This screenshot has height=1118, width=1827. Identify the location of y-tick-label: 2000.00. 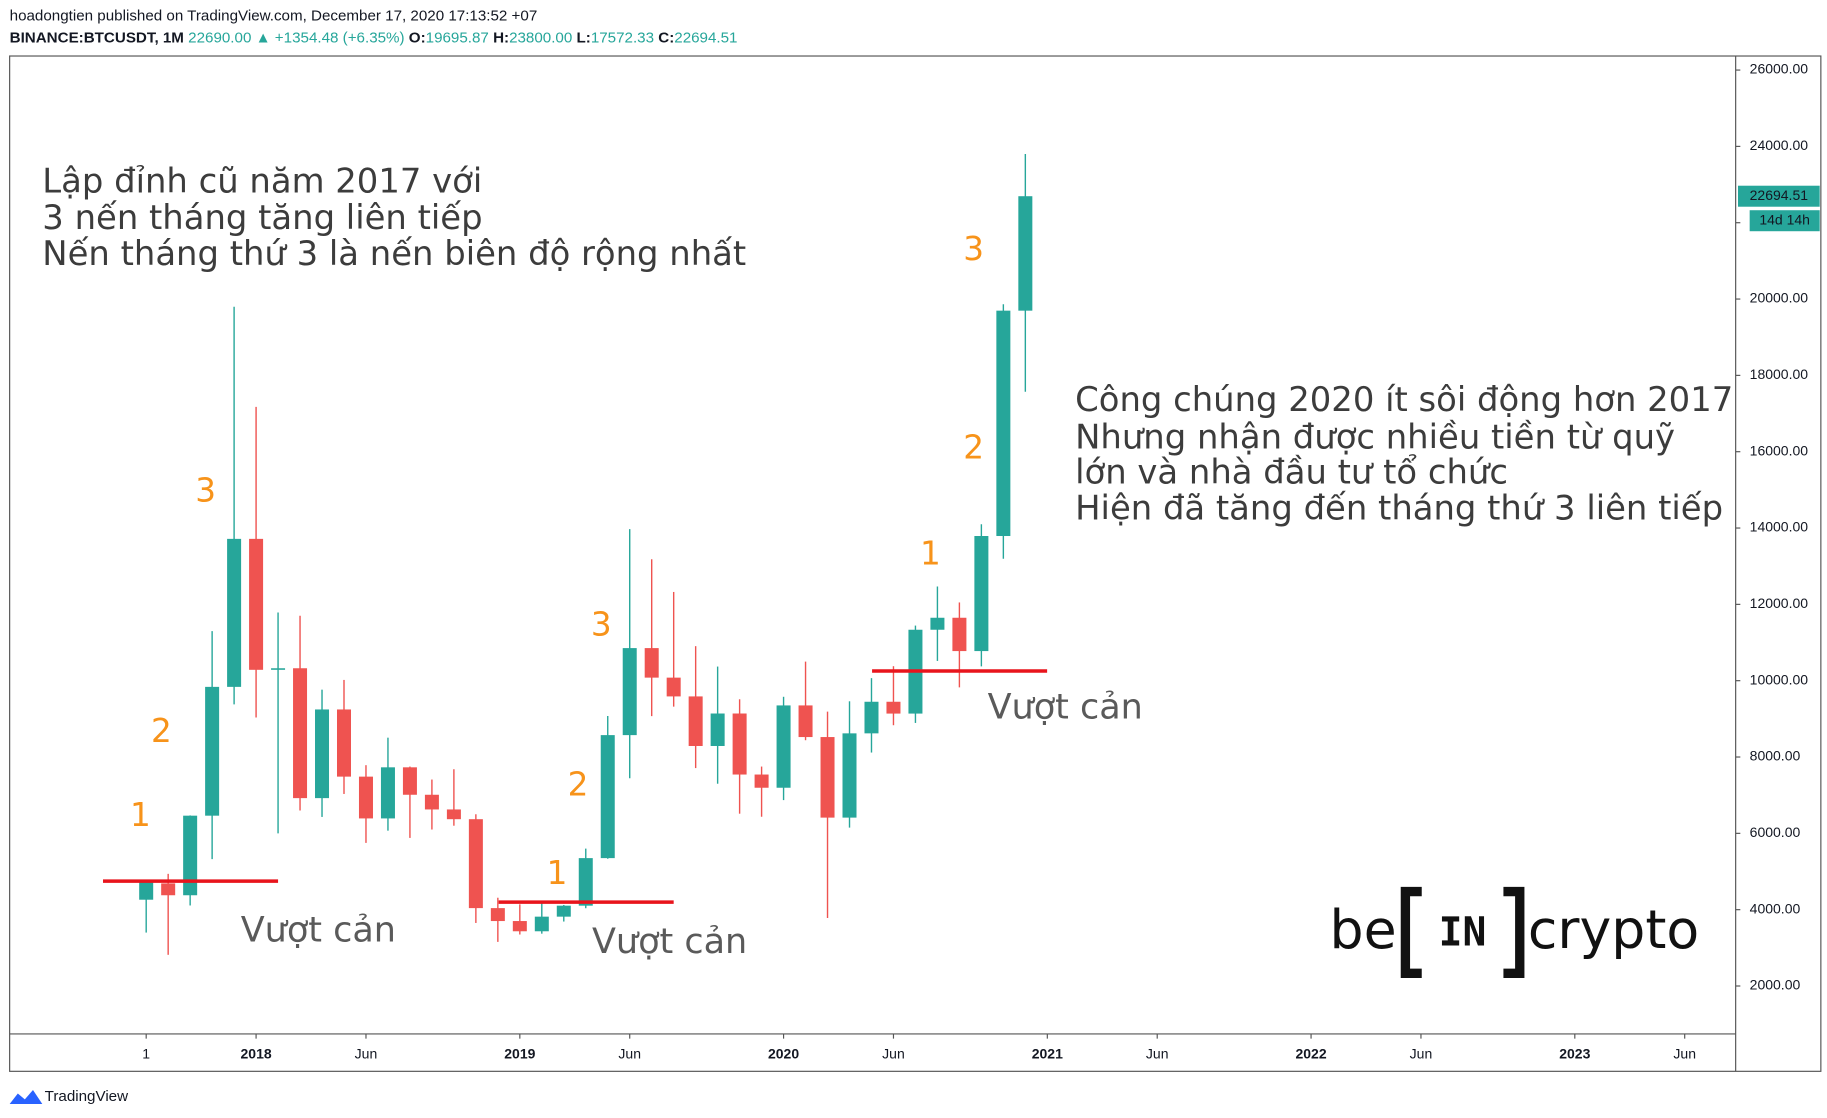
(1775, 985).